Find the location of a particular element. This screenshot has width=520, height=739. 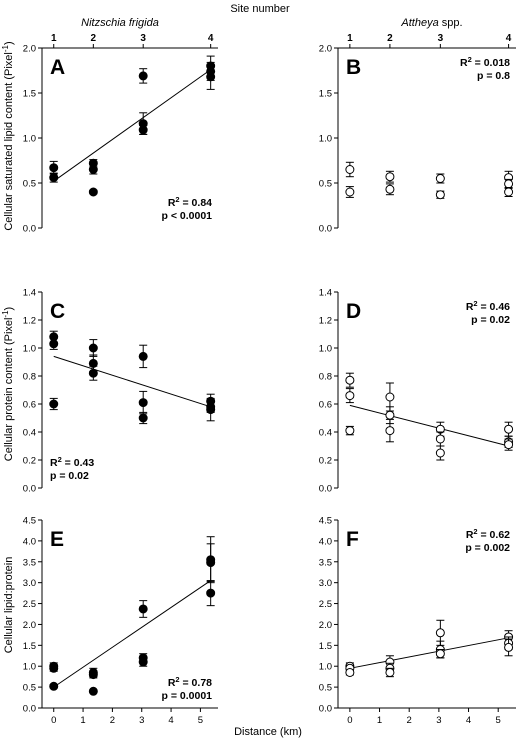

x-tick-label: 1 is located at coordinates (379, 720).